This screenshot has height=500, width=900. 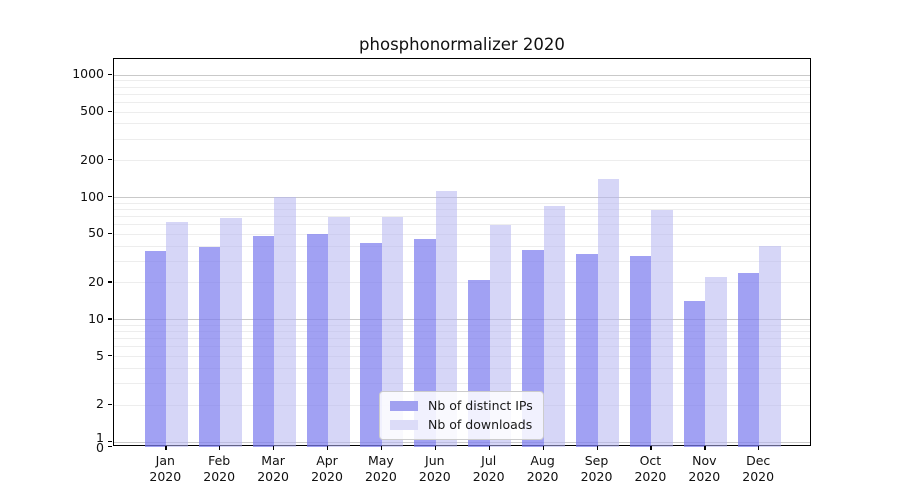 What do you see at coordinates (88, 74) in the screenshot?
I see `y-tick-label-1000: 1000` at bounding box center [88, 74].